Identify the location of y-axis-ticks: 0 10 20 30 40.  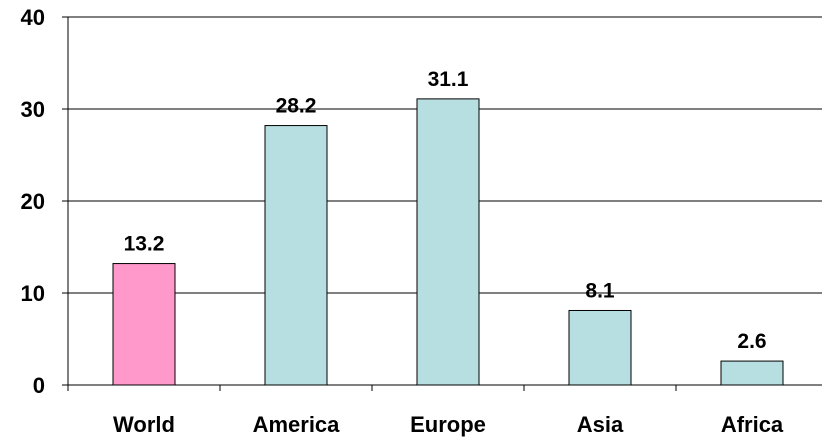
(44, 201).